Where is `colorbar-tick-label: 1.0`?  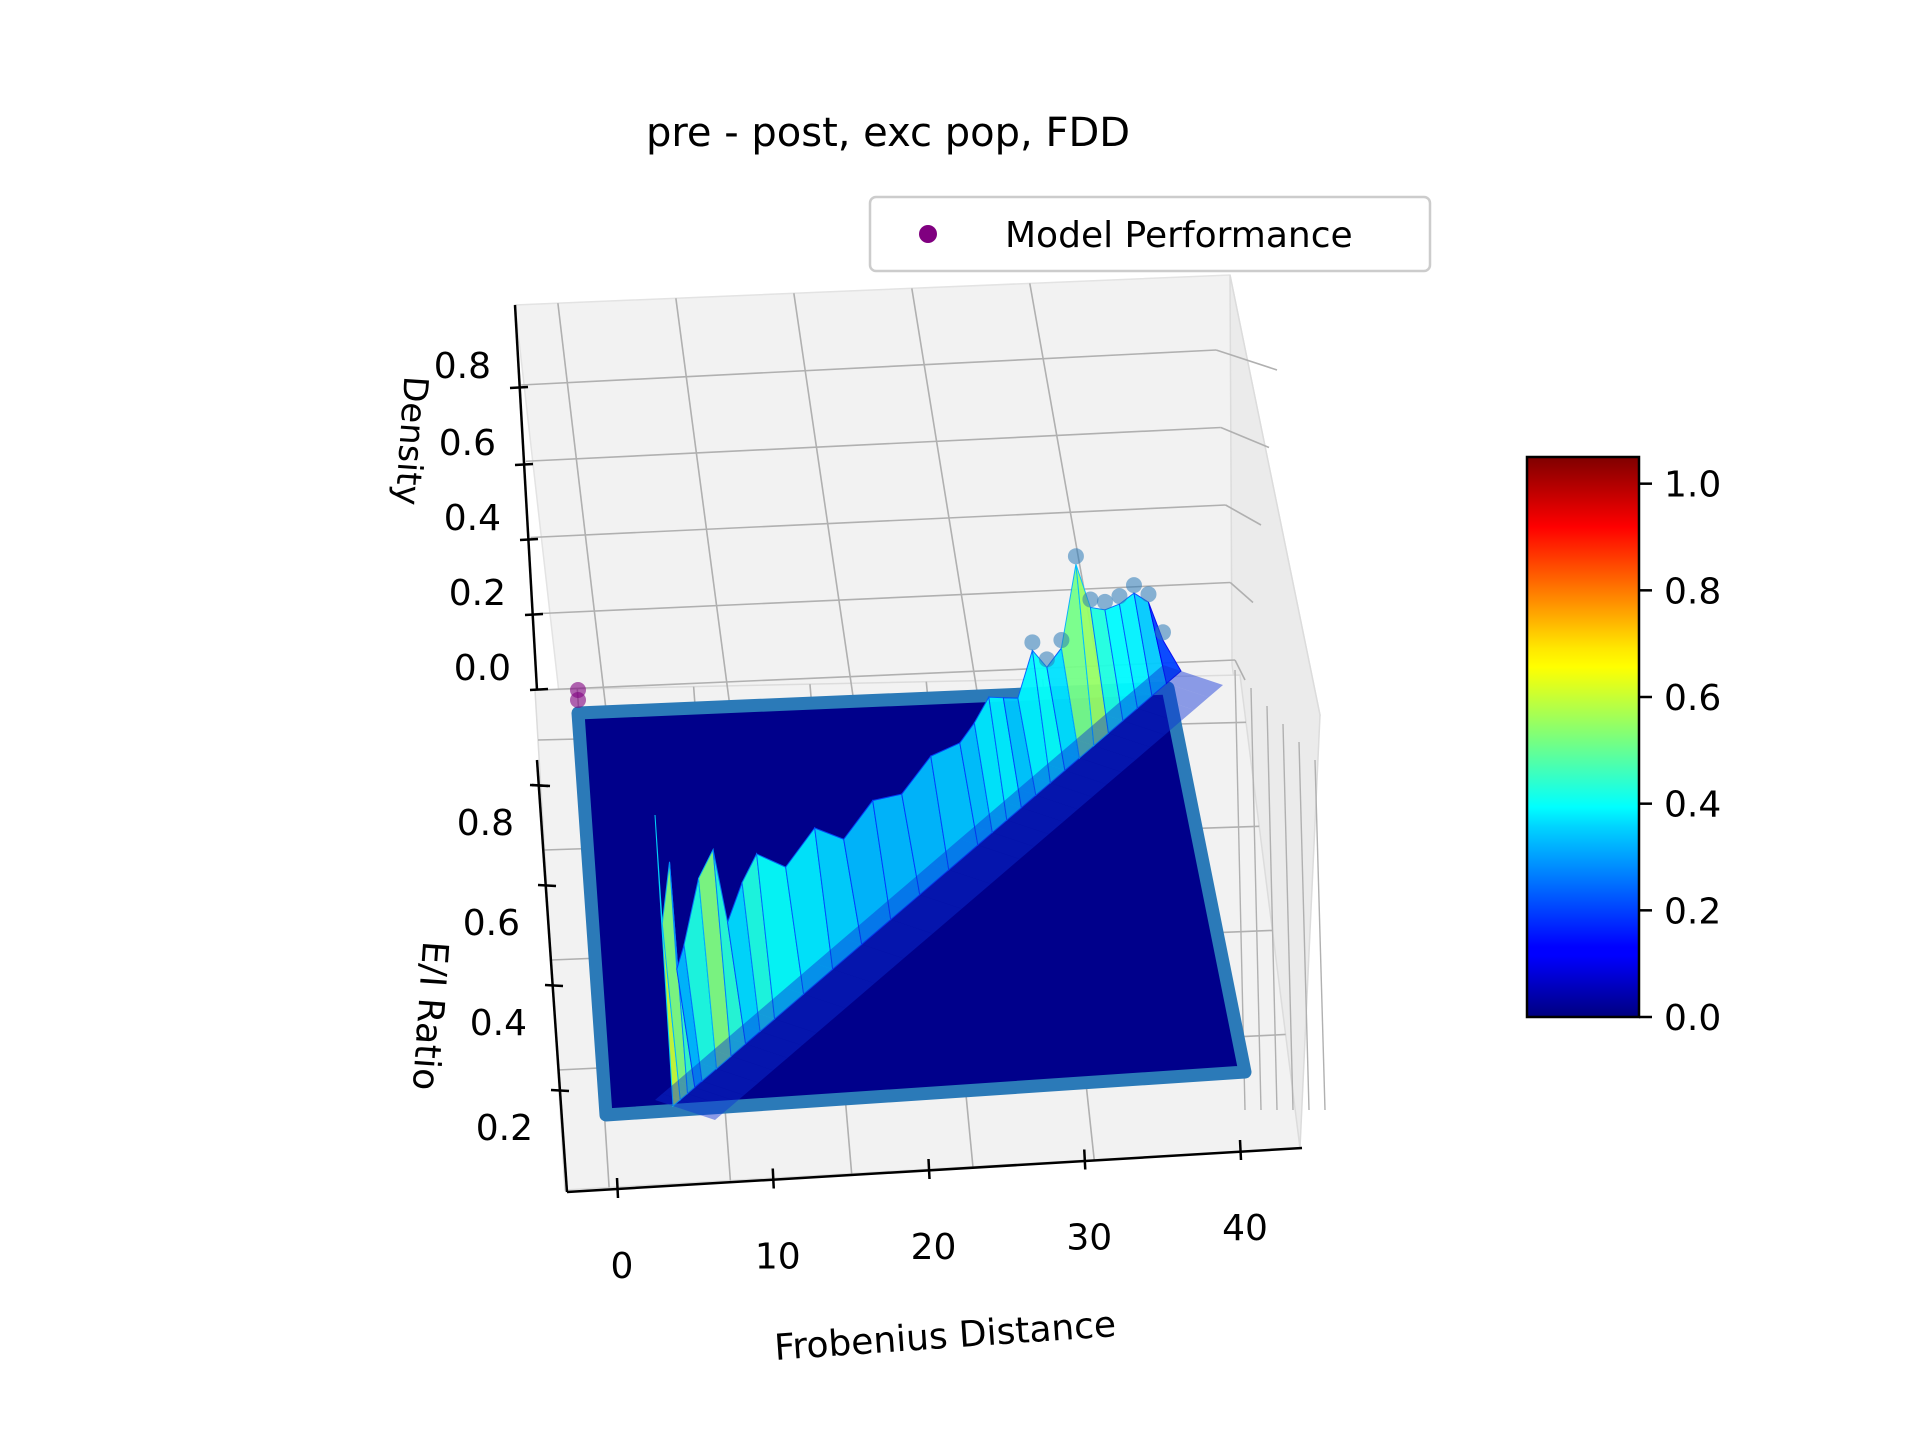 colorbar-tick-label: 1.0 is located at coordinates (1692, 485).